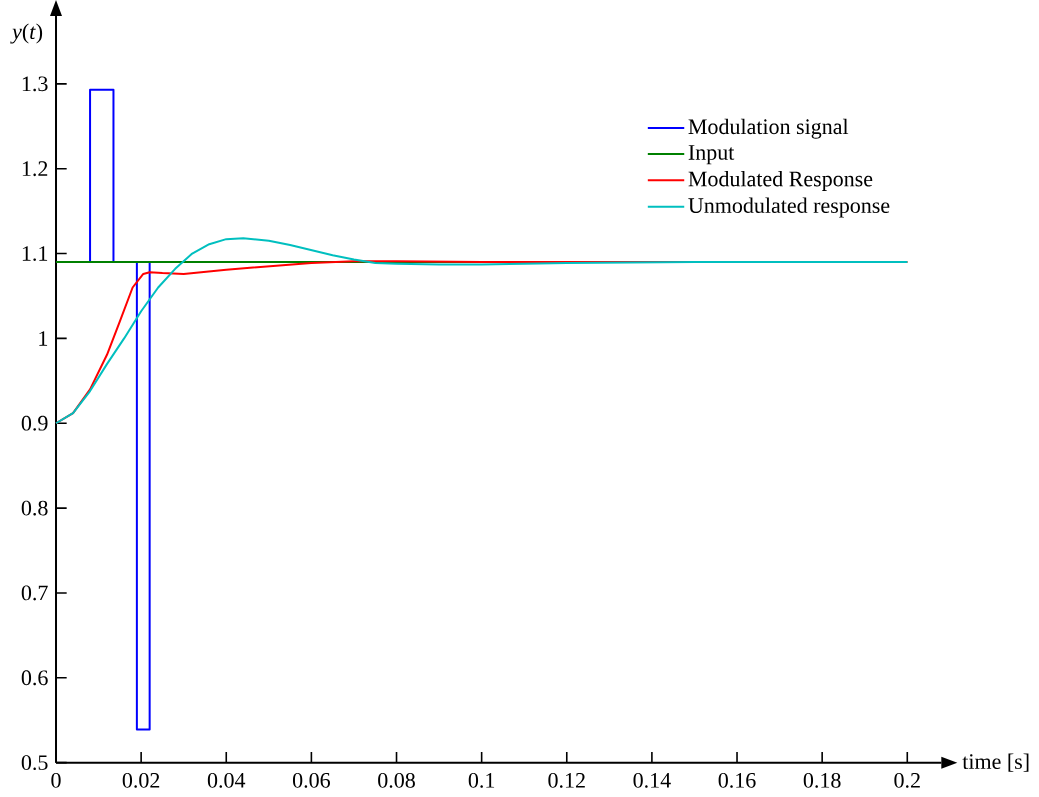 This screenshot has width=1039, height=797. Describe the element at coordinates (995, 762) in the screenshot. I see `x-axis-title: time [s]` at that location.